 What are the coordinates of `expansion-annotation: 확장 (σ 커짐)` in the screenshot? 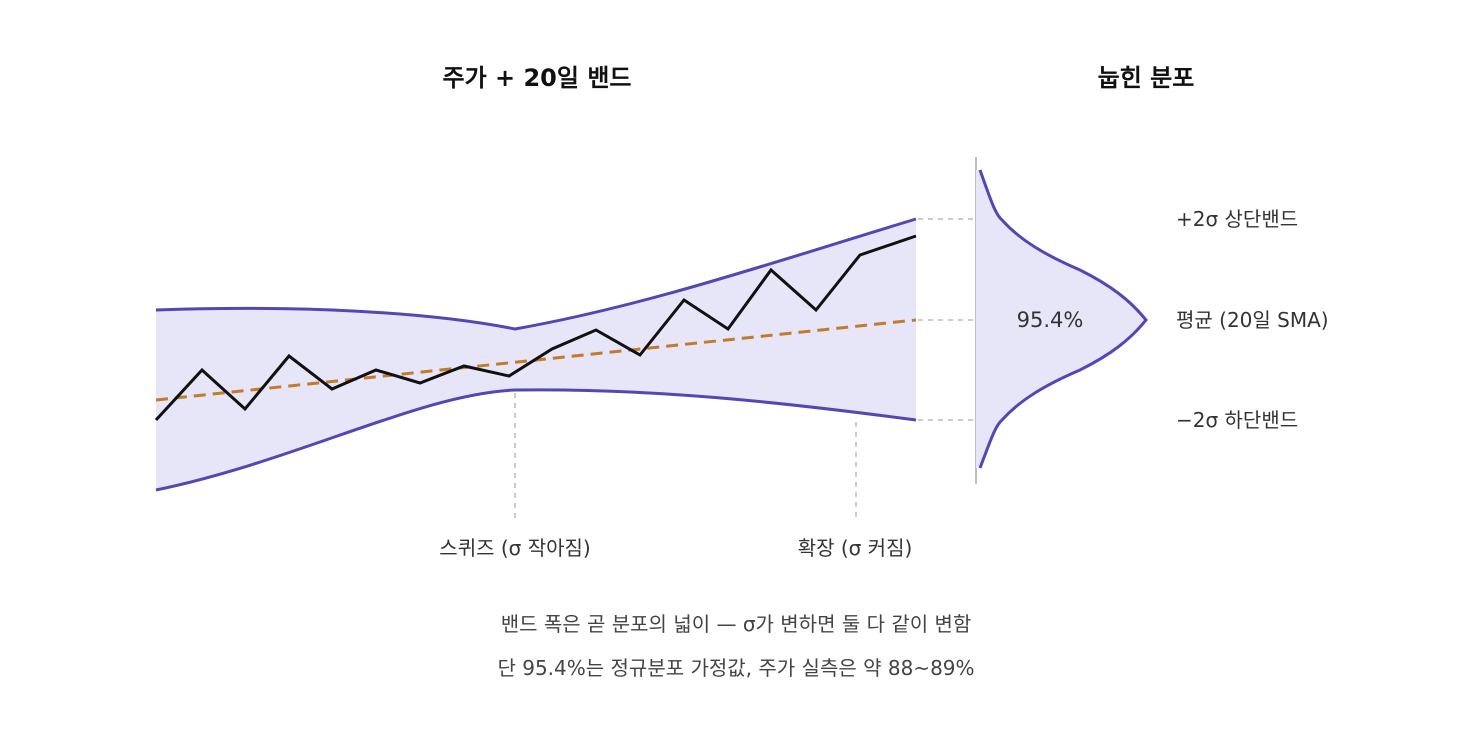 It's located at (855, 548).